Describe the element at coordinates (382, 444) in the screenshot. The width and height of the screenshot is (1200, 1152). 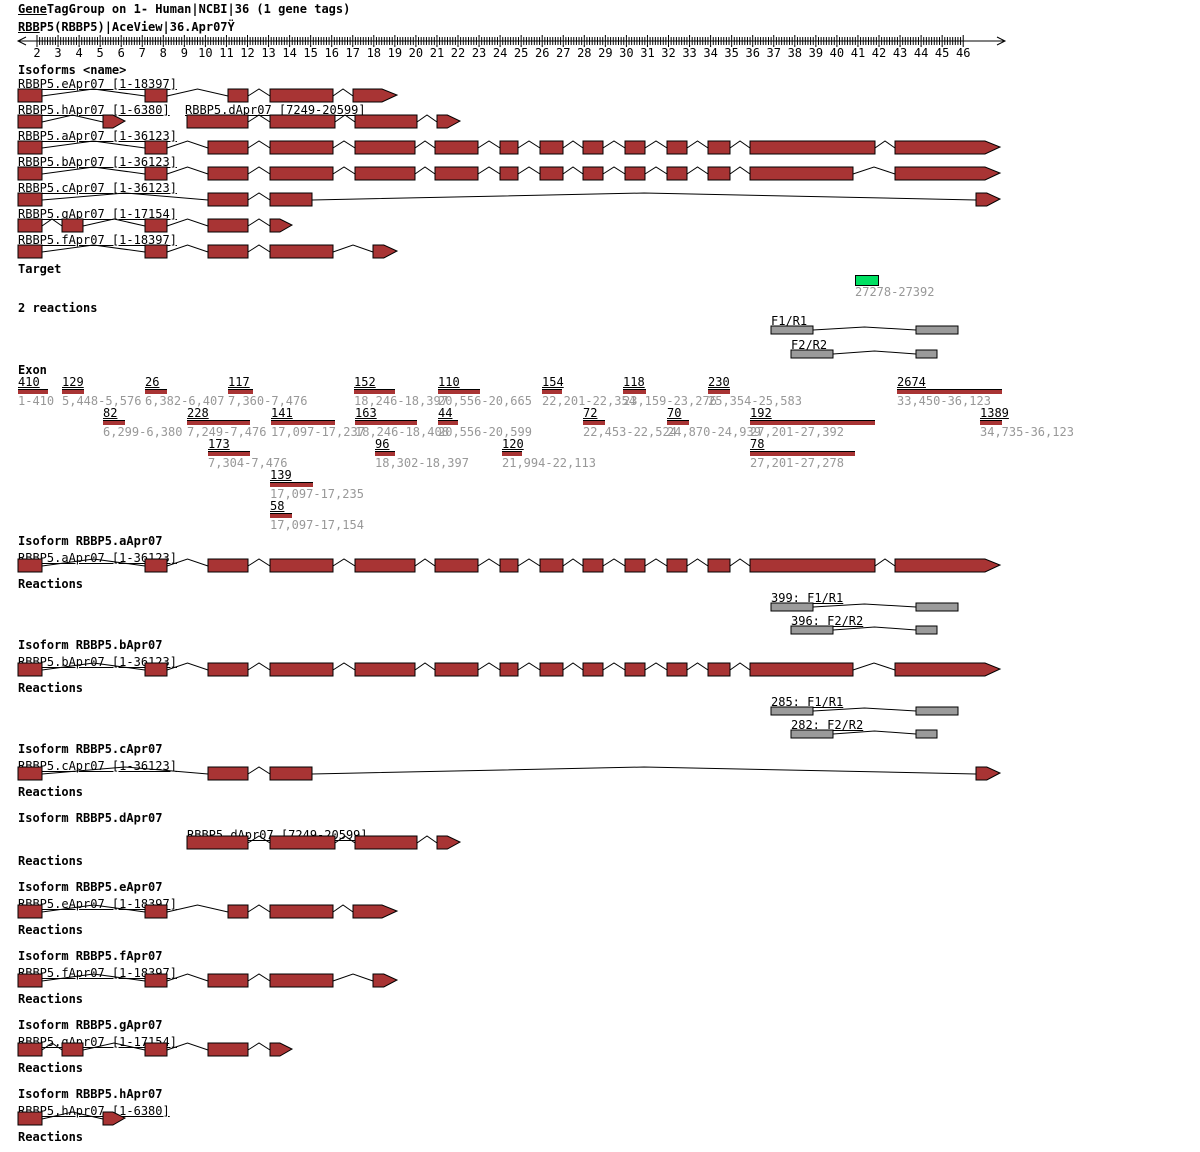
I see `exon-length-label: 96` at that location.